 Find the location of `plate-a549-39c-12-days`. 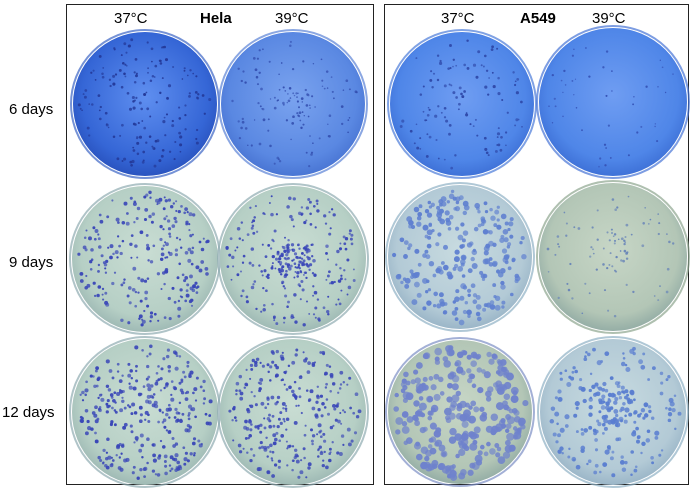

plate-a549-39c-12-days is located at coordinates (613, 412).